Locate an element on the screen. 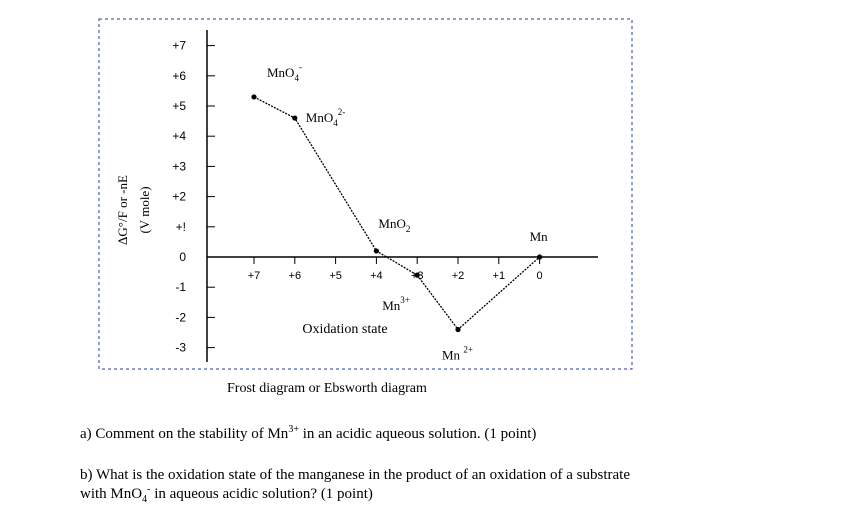 This screenshot has width=845, height=509. y-axis-label-line1: ΔG°/F or -nE is located at coordinates (122, 210).